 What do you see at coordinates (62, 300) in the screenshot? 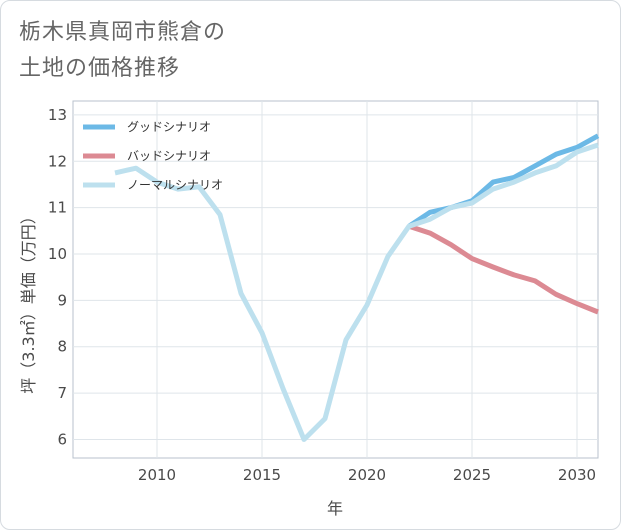
I see `y-tick-label: 9` at bounding box center [62, 300].